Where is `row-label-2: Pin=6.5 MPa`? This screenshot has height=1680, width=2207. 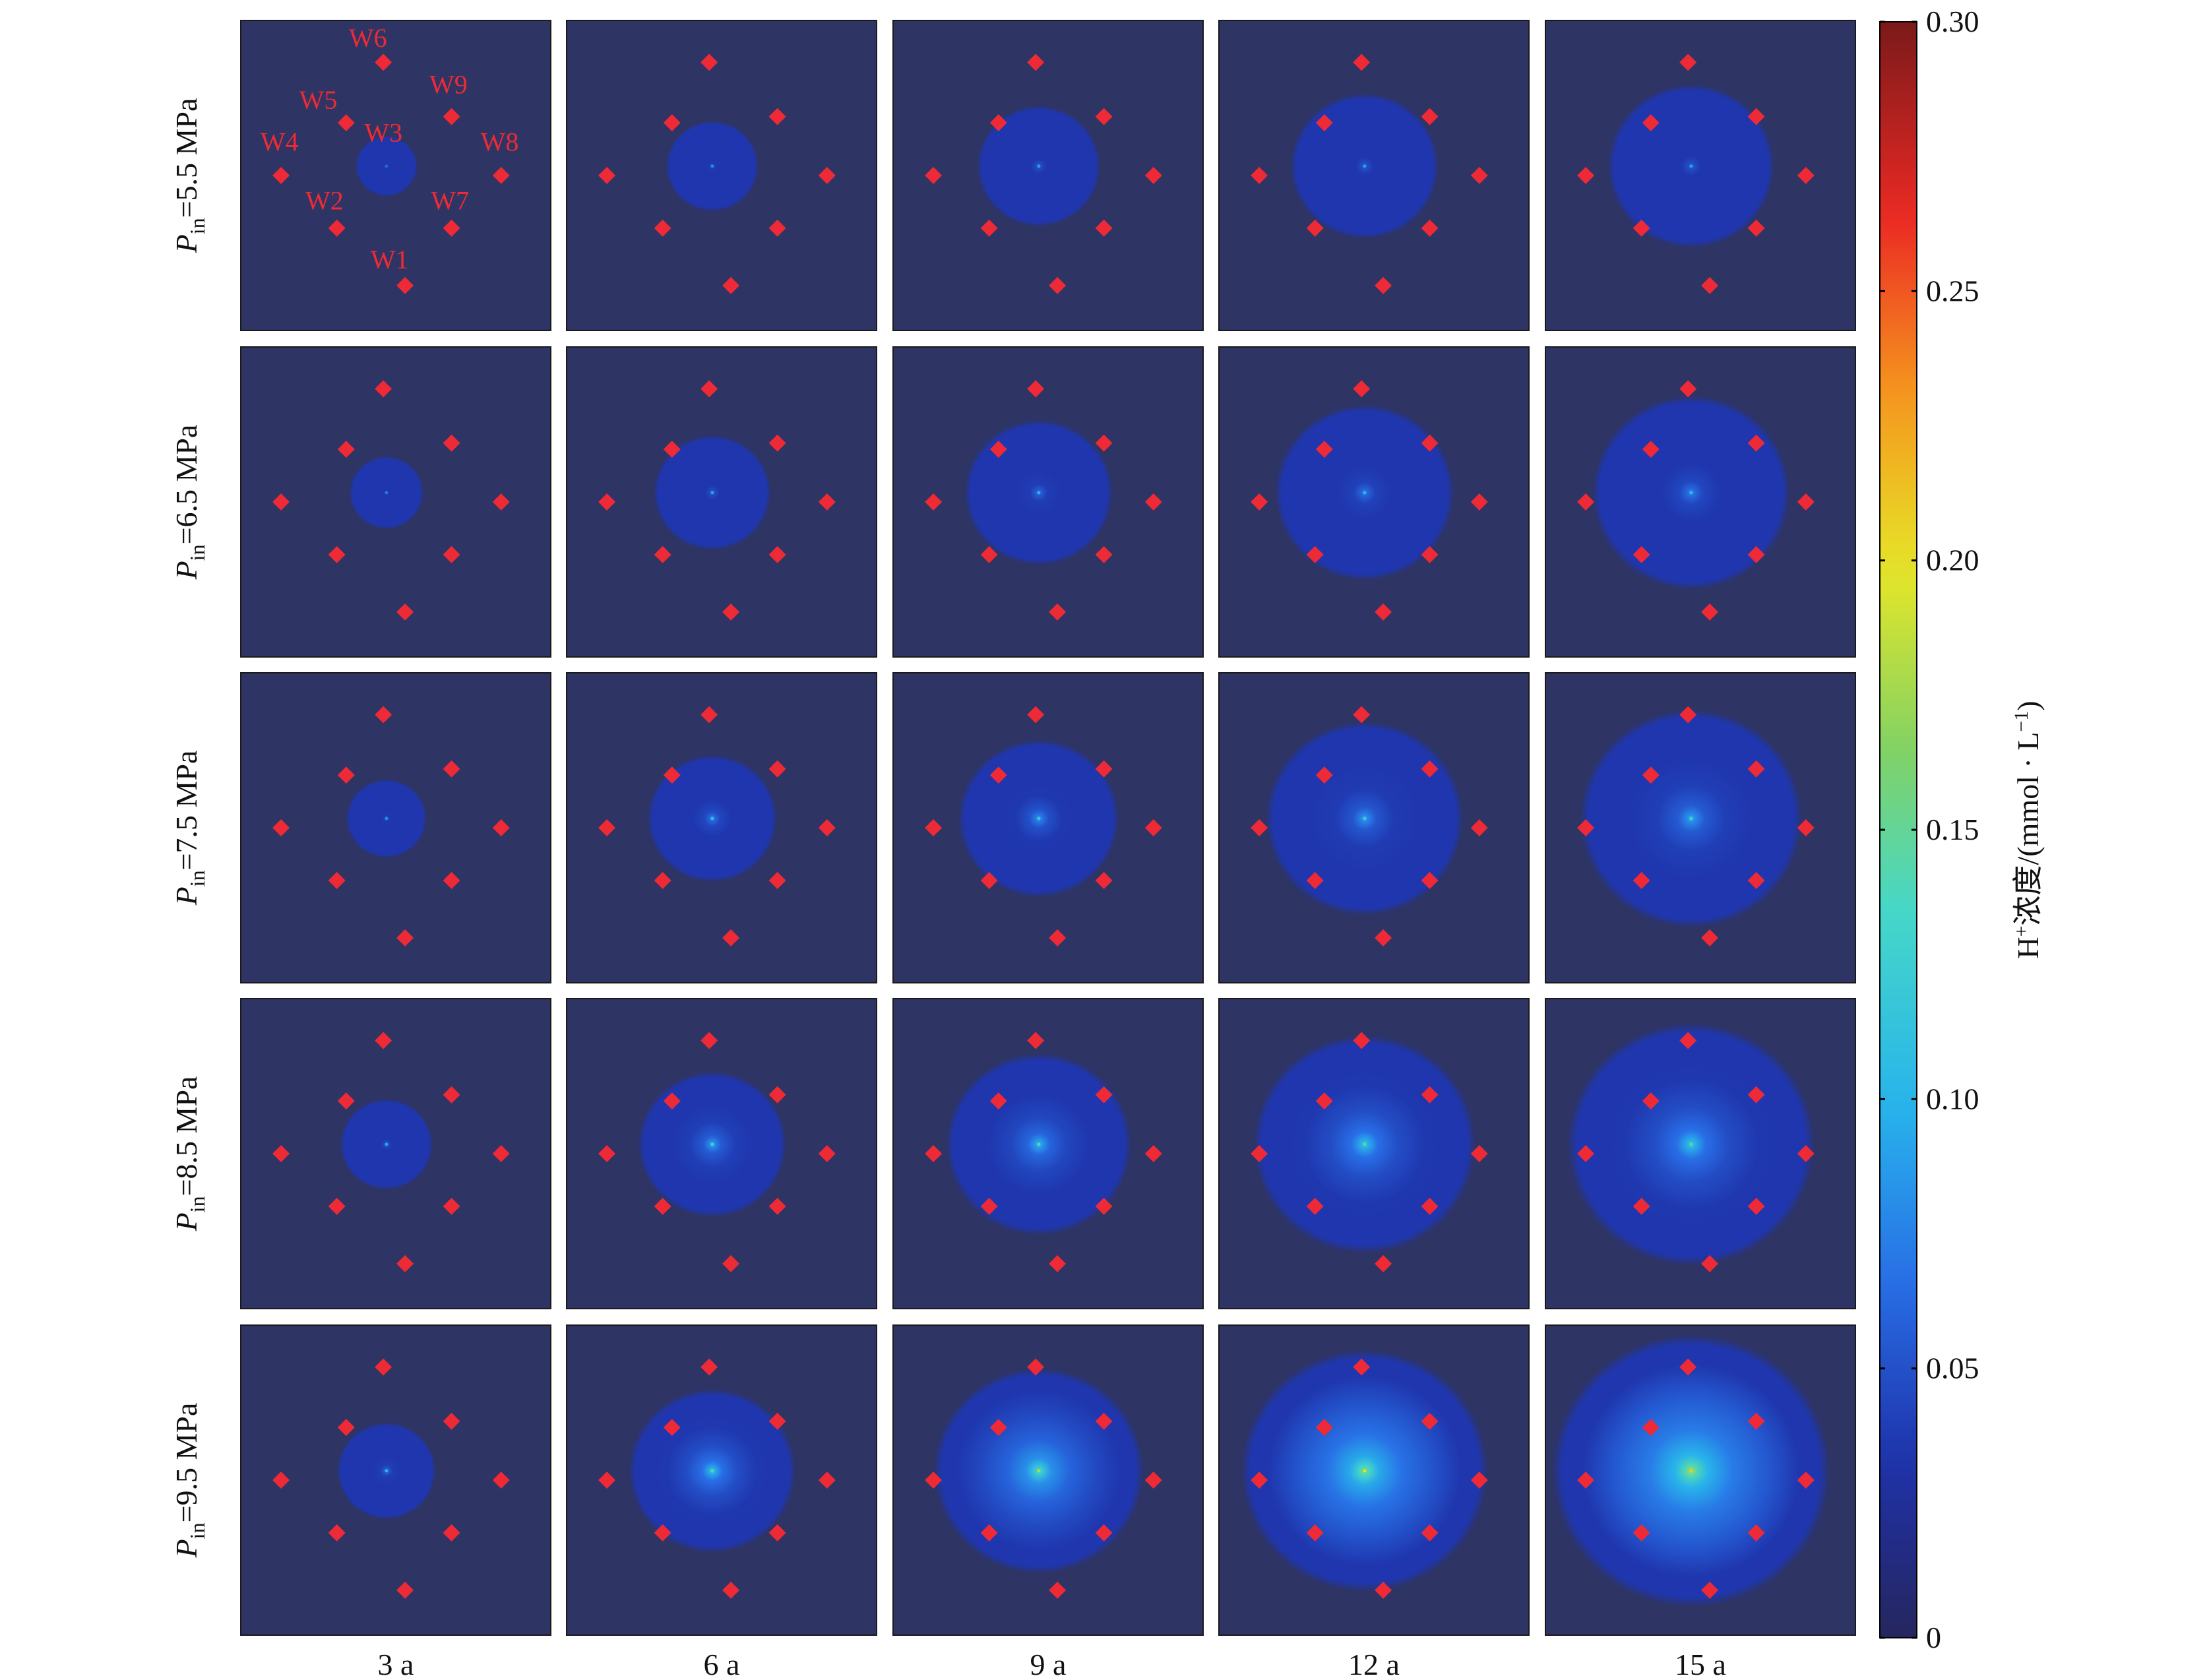
row-label-2: Pin=6.5 MPa is located at coordinates (189, 502).